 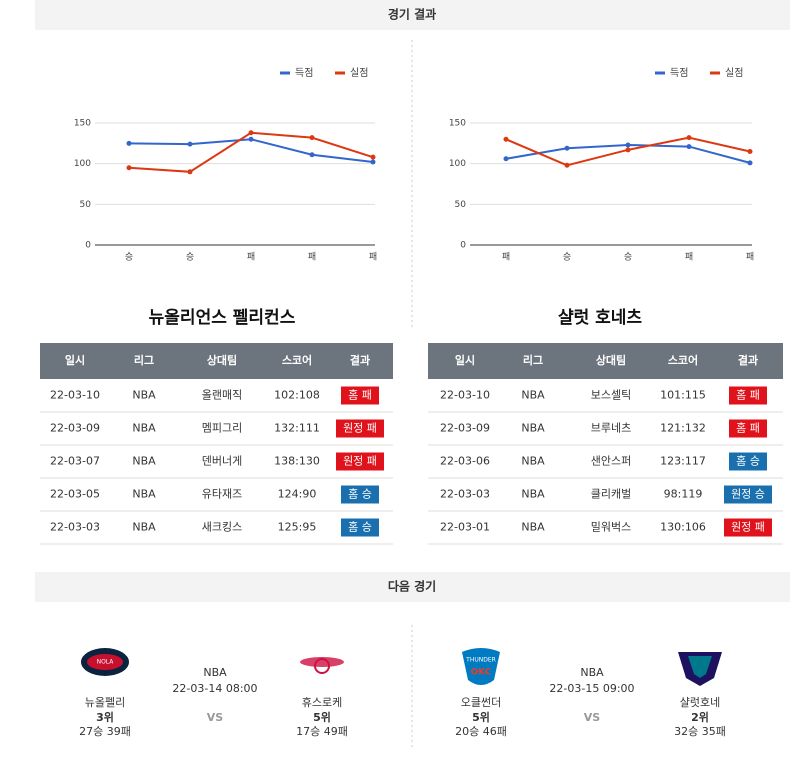 I want to click on result-text: 원정 승, so click(x=748, y=494).